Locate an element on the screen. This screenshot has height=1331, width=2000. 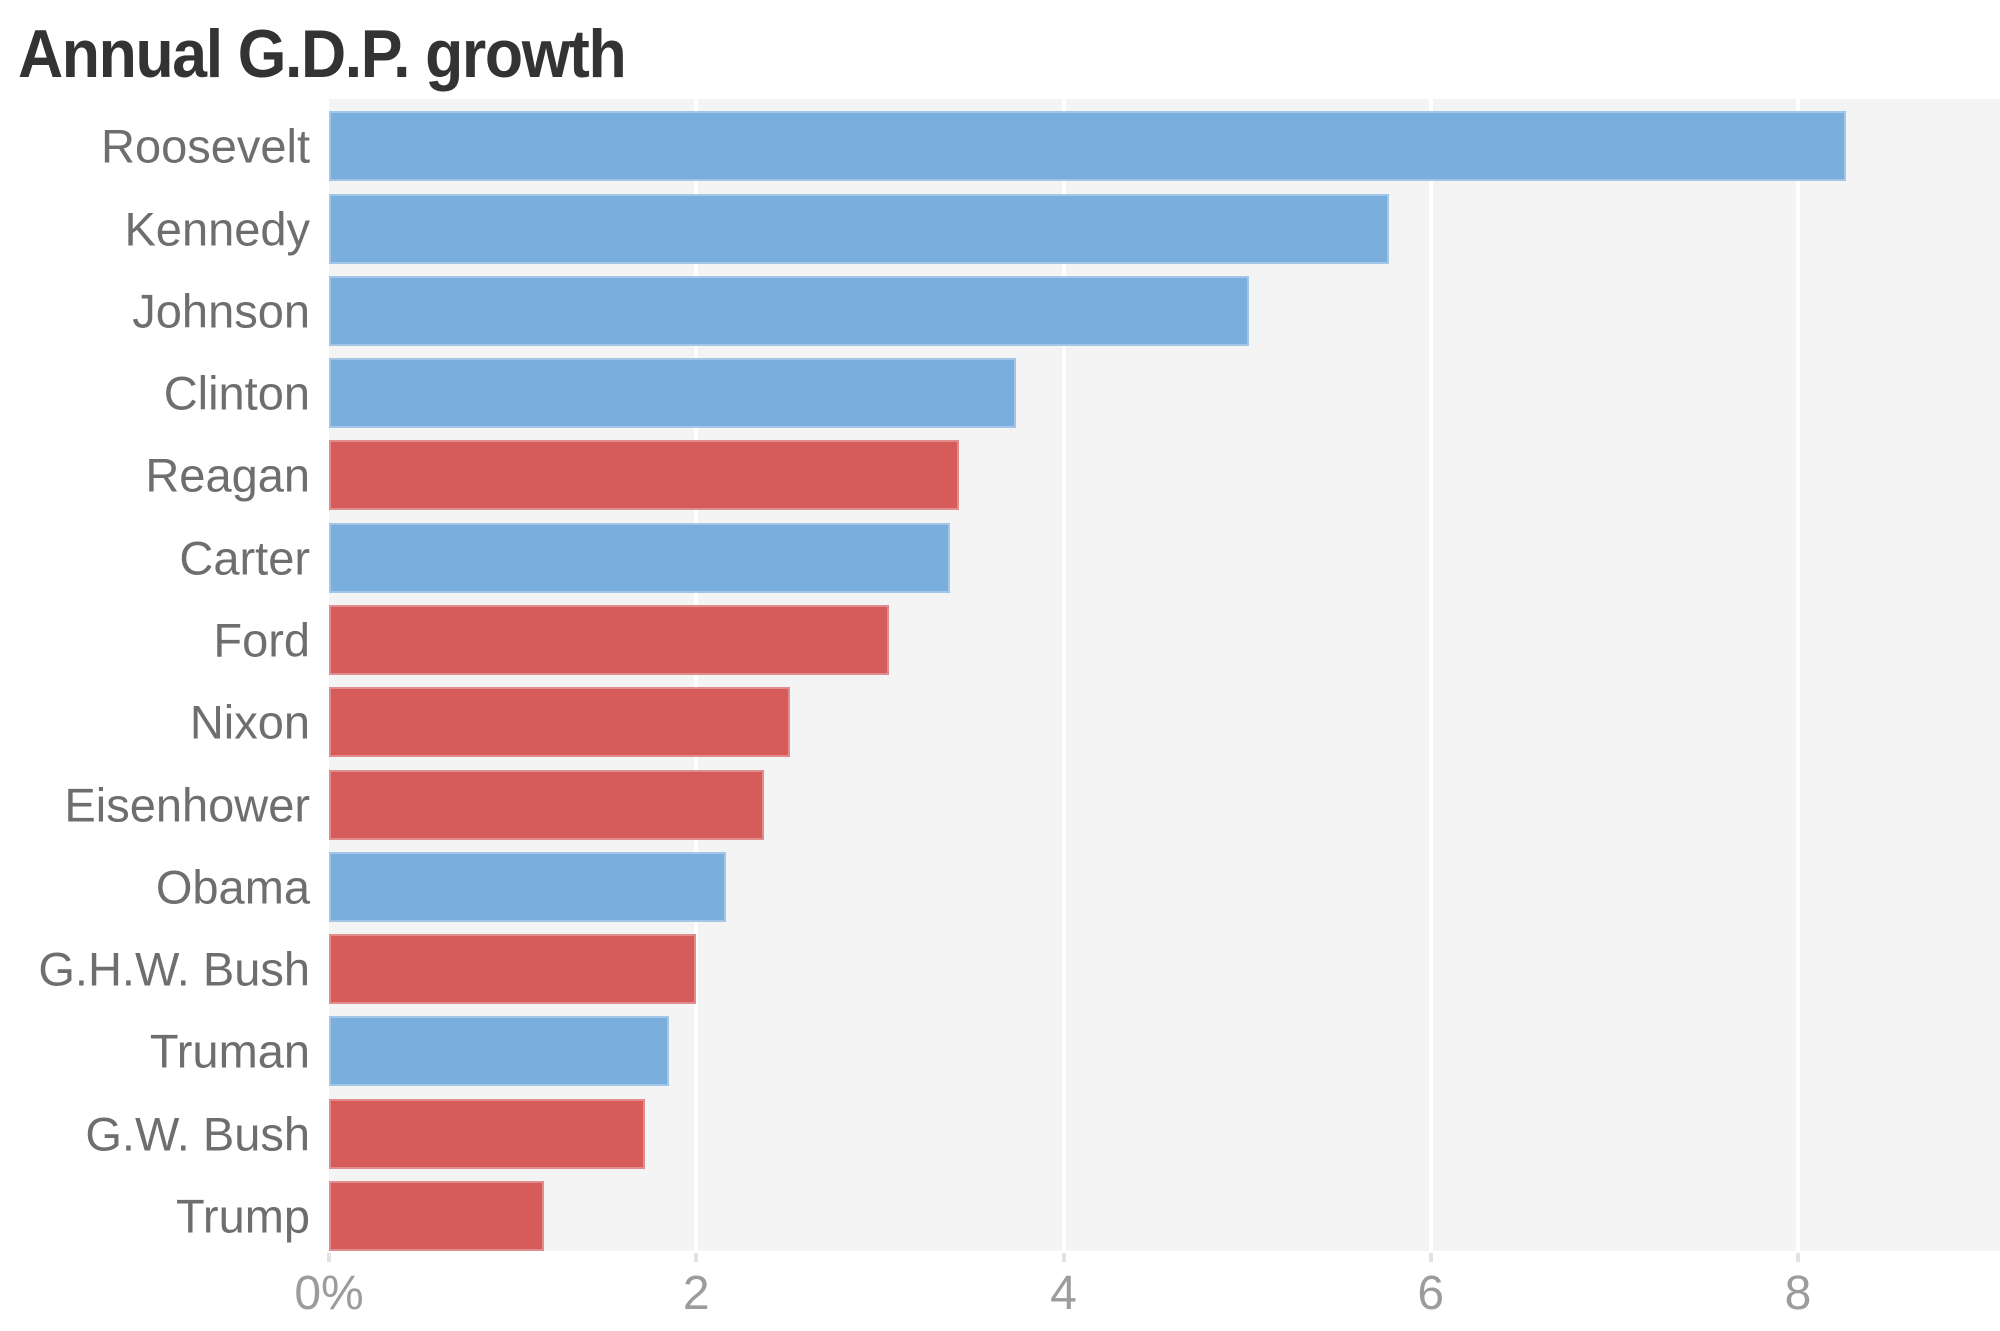
bar-g-h-w-bush is located at coordinates (513, 969).